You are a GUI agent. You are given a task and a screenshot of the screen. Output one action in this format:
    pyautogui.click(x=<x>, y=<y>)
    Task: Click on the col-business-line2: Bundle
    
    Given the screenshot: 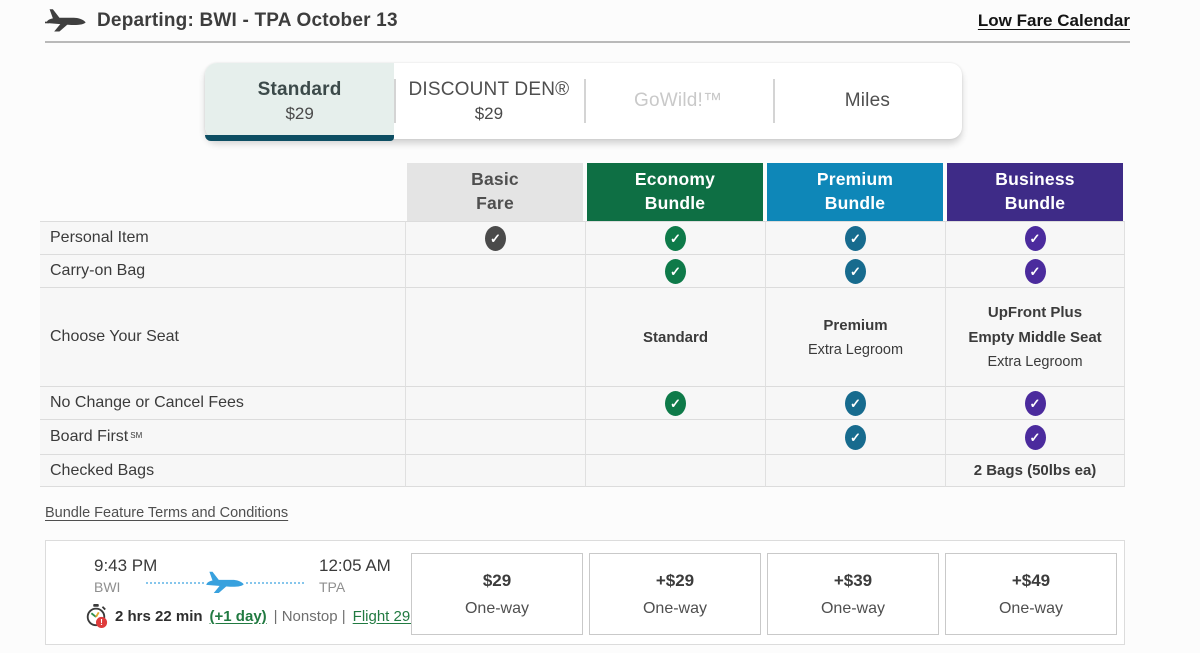 What is the action you would take?
    pyautogui.click(x=1035, y=203)
    